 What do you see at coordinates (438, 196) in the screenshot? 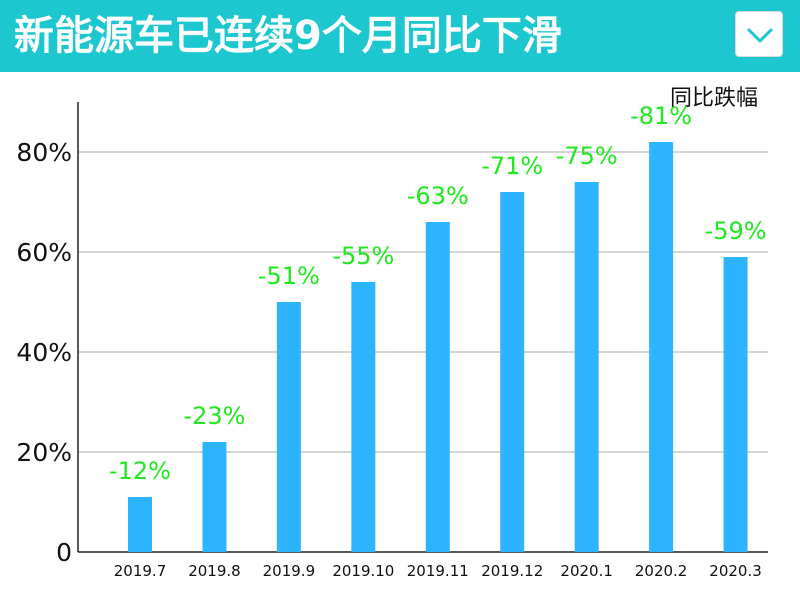
I see `data-label: -63%` at bounding box center [438, 196].